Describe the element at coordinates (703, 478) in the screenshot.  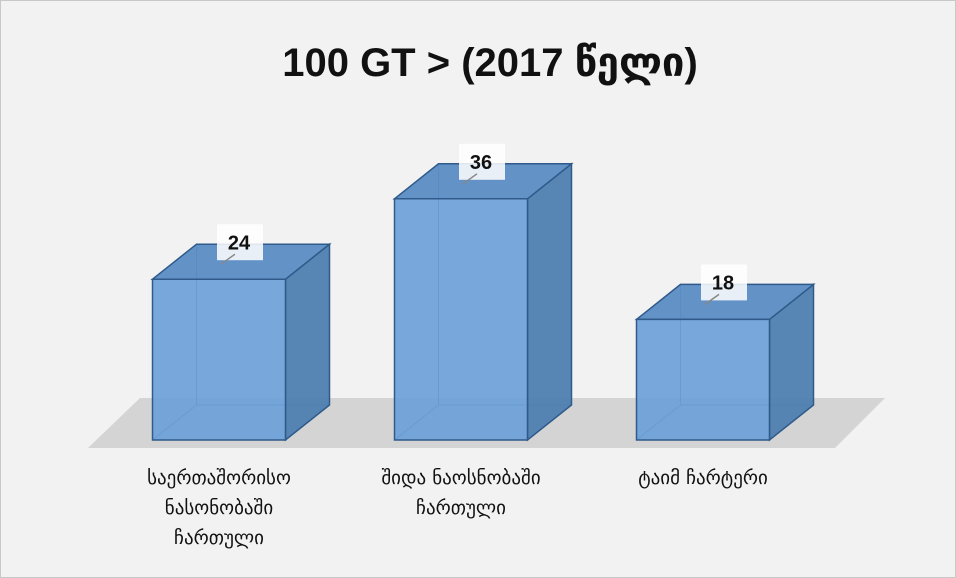
I see `x-tick-label: ტაიმ ჩარტერი` at that location.